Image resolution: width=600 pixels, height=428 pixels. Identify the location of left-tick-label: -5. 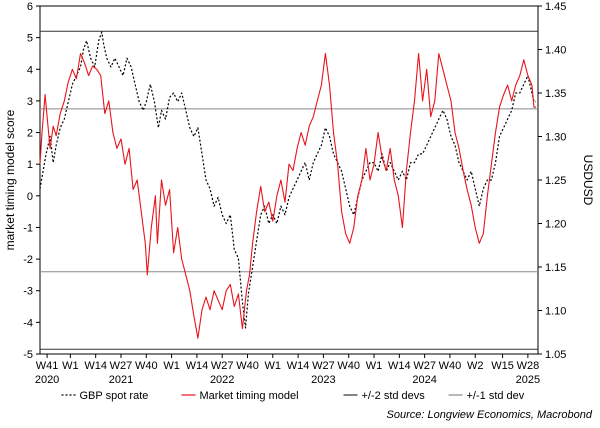
(28, 355).